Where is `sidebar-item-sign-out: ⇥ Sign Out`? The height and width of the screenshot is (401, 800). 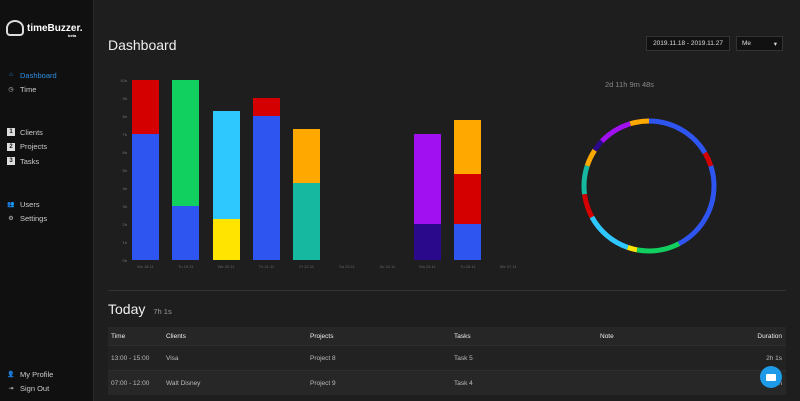
sidebar-item-sign-out: ⇥ Sign Out is located at coordinates (29, 389).